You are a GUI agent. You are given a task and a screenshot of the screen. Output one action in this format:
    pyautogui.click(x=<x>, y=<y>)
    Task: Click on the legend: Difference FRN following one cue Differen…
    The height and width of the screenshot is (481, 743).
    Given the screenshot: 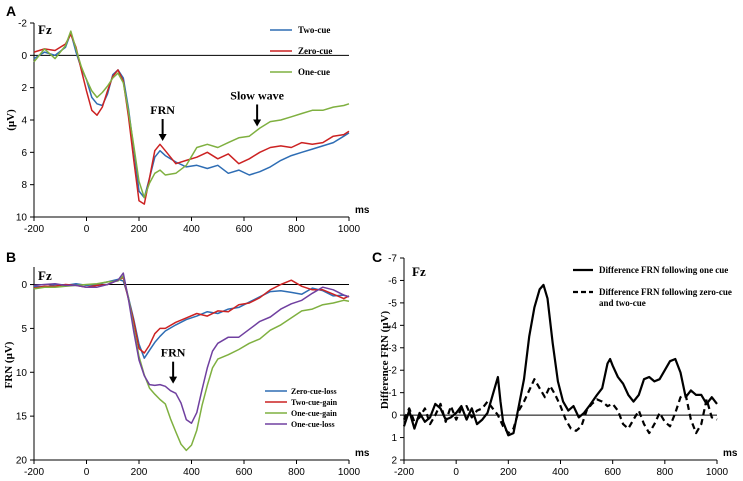 What is the action you would take?
    pyautogui.click(x=652, y=286)
    